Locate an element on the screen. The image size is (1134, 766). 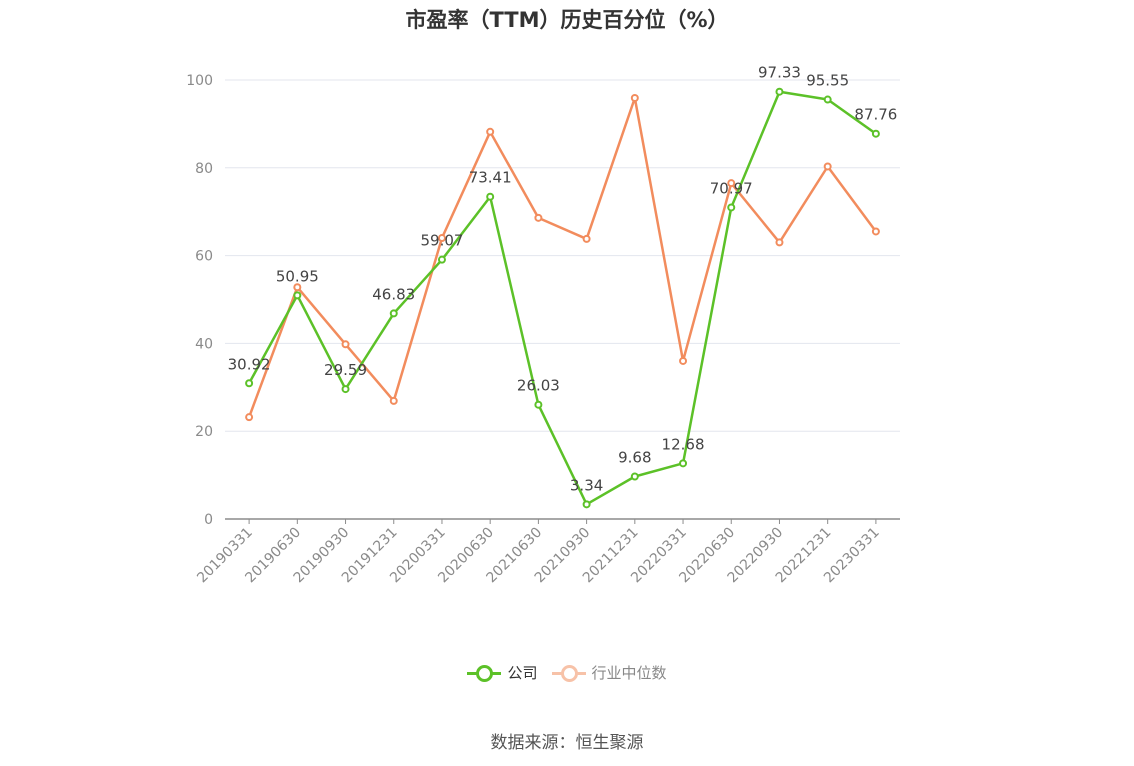
data-label: 87.76 is located at coordinates (875, 115).